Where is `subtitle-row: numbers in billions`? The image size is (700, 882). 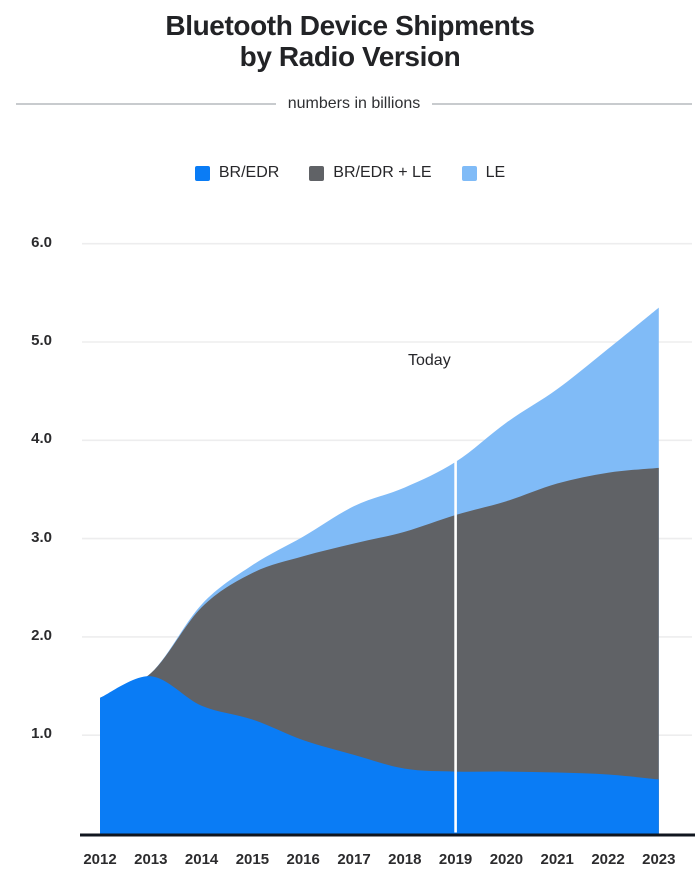
subtitle-row: numbers in billions is located at coordinates (350, 104).